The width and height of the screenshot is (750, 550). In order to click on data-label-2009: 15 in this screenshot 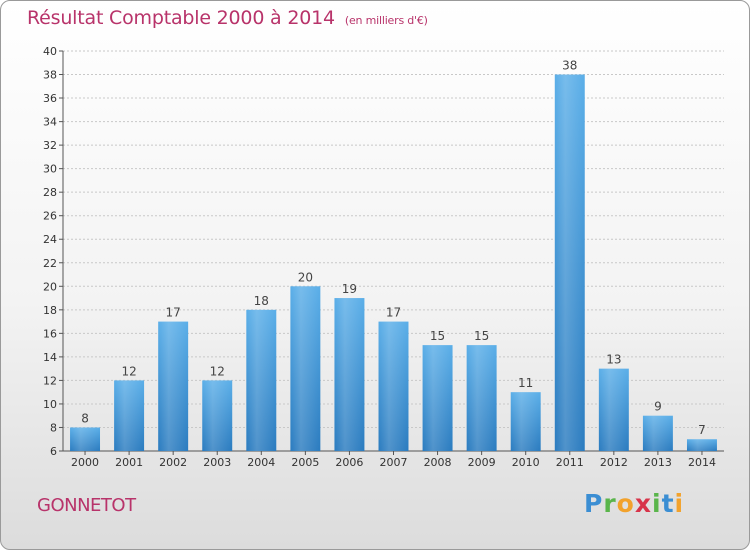, I will do `click(481, 336)`.